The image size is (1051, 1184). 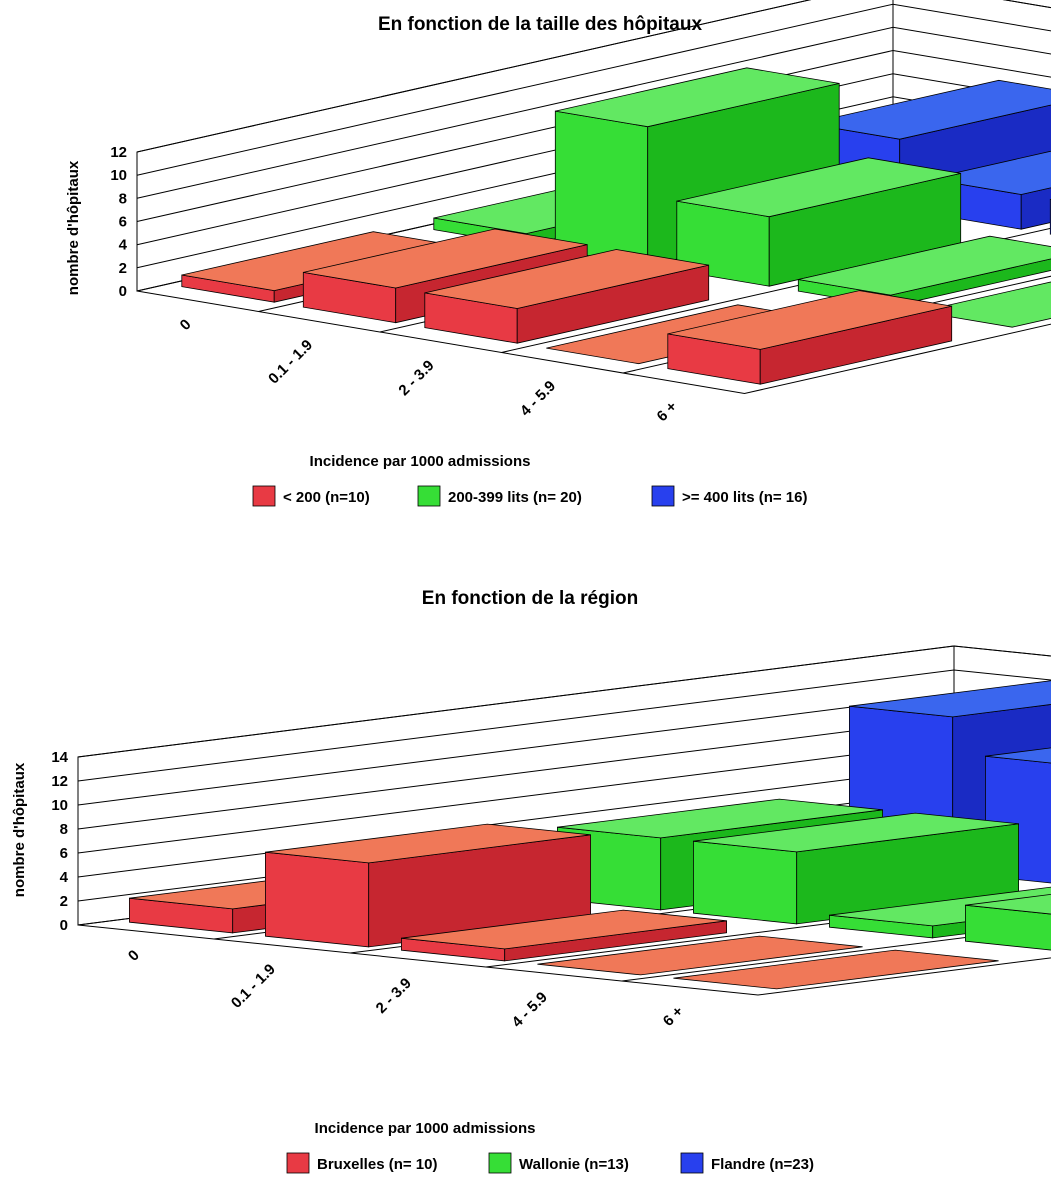 I want to click on legend-item: >= 400 lits (n= 16), so click(x=729, y=496).